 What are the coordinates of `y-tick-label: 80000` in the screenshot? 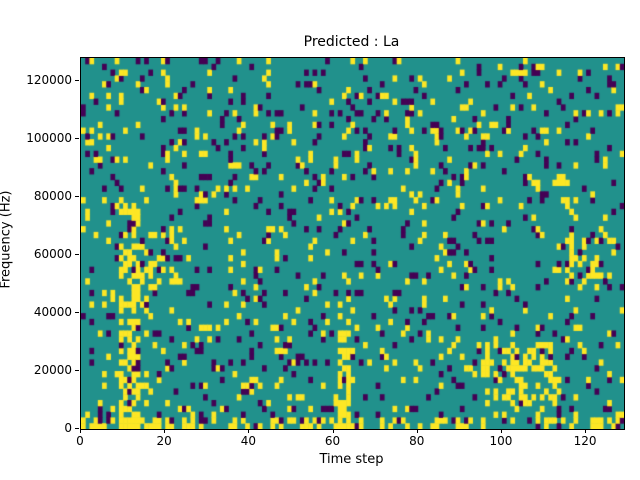 It's located at (52, 196).